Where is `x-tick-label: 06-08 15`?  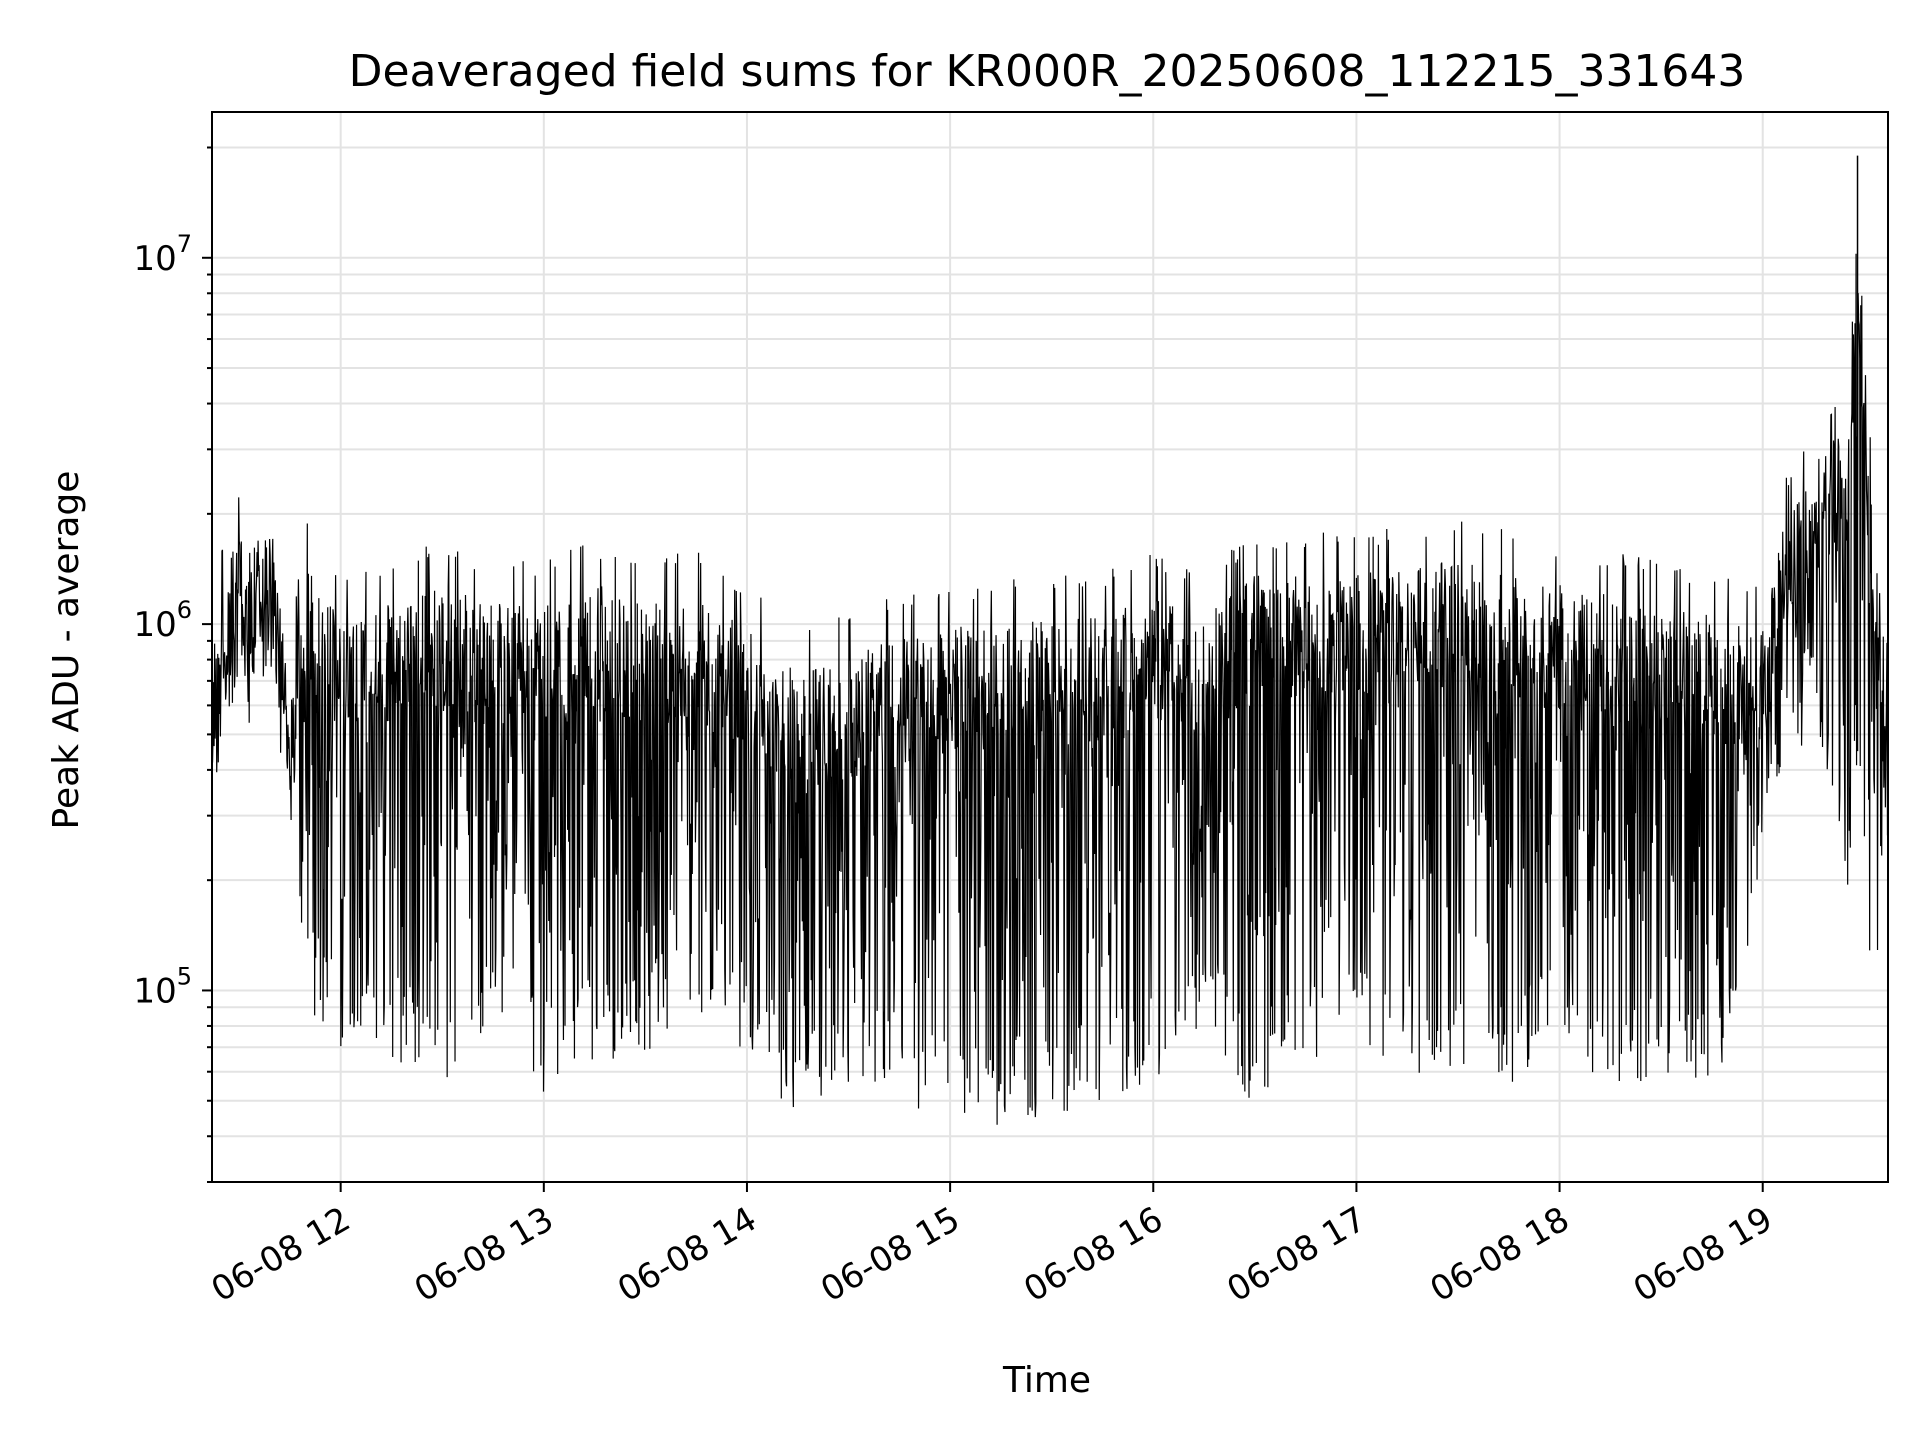
x-tick-label: 06-08 15 is located at coordinates (890, 1254).